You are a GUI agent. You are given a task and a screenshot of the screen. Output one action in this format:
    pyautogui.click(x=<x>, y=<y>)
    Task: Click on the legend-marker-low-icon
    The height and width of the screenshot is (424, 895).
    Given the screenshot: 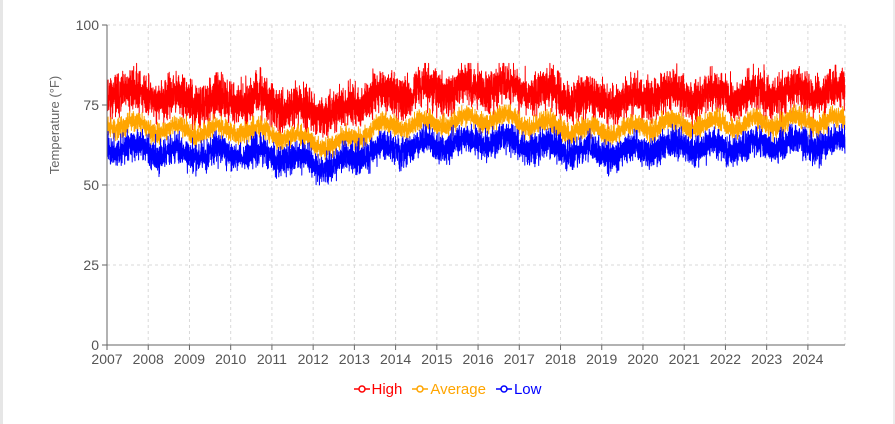 What is the action you would take?
    pyautogui.click(x=503, y=389)
    